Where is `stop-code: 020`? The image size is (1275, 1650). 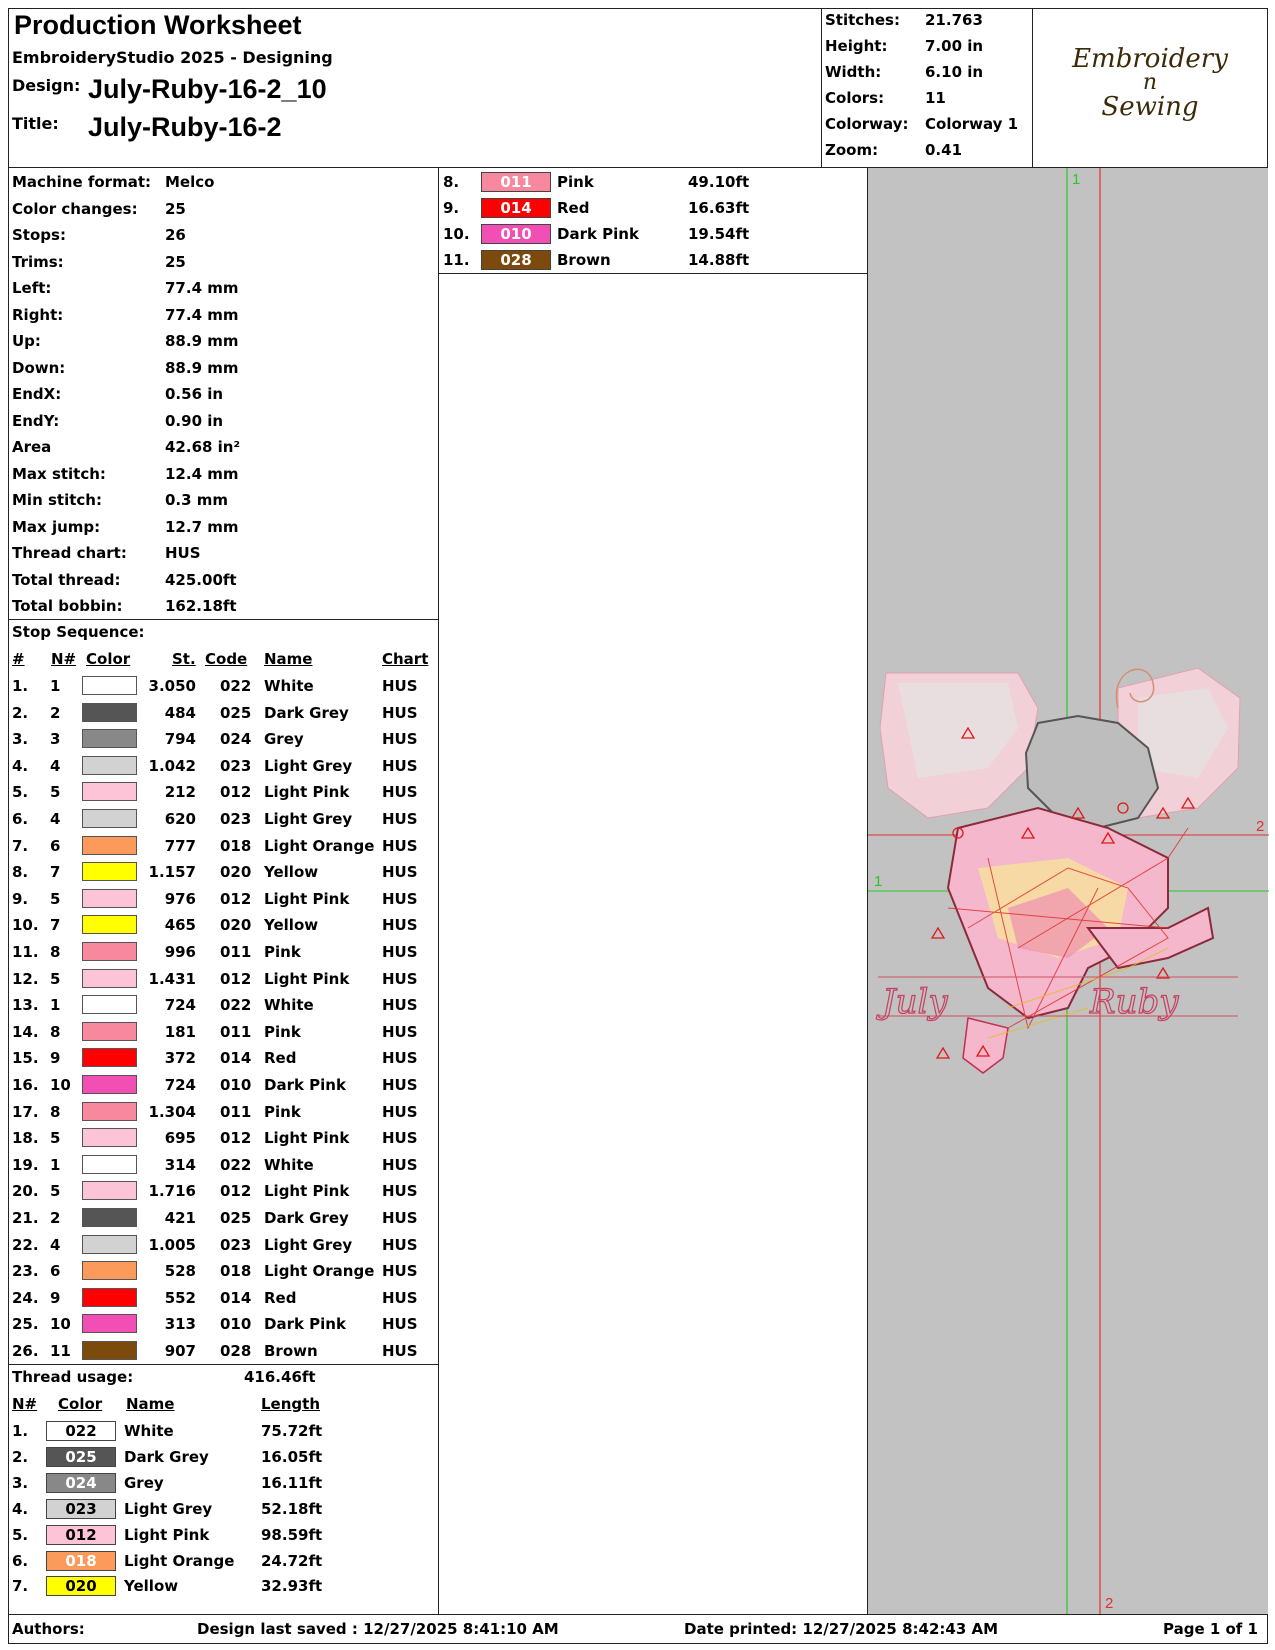
stop-code: 020 is located at coordinates (236, 925).